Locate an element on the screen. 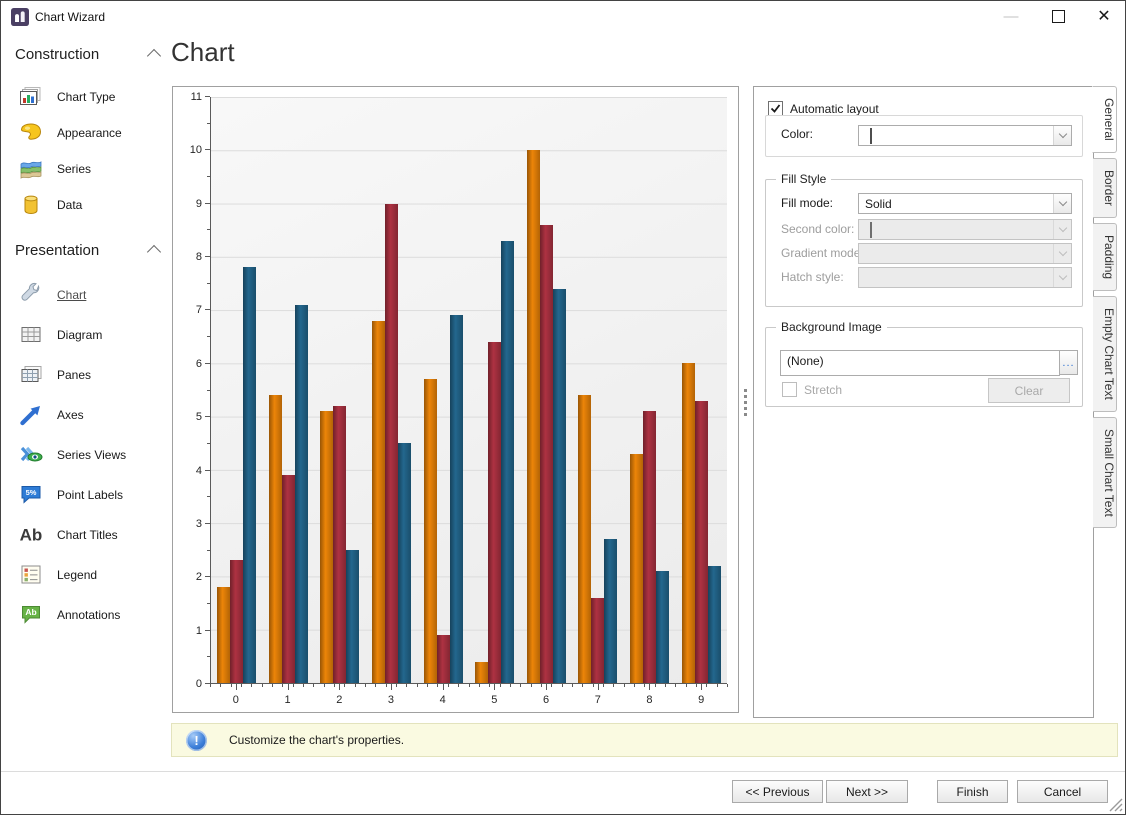 The height and width of the screenshot is (815, 1126). sidebar-item-series: Series is located at coordinates (85, 169).